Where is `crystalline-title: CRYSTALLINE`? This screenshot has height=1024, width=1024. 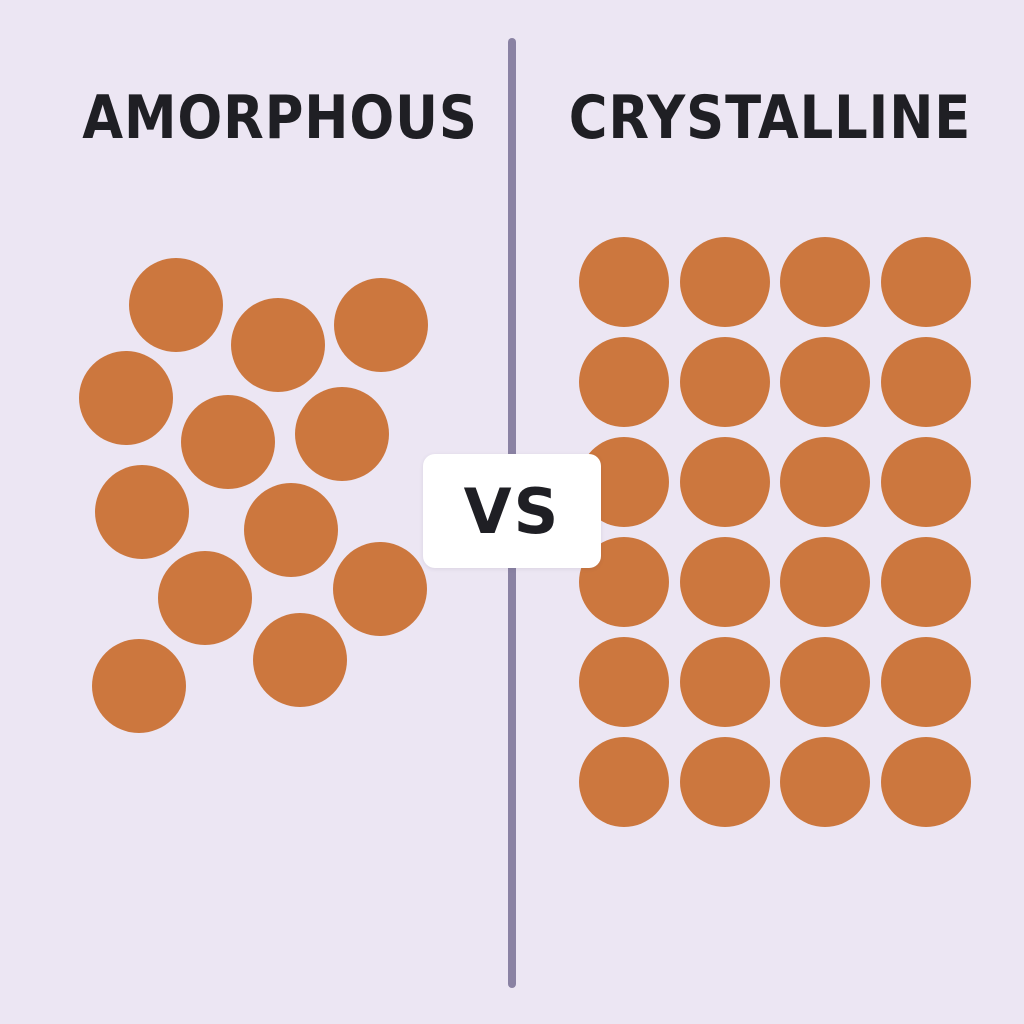 crystalline-title: CRYSTALLINE is located at coordinates (770, 118).